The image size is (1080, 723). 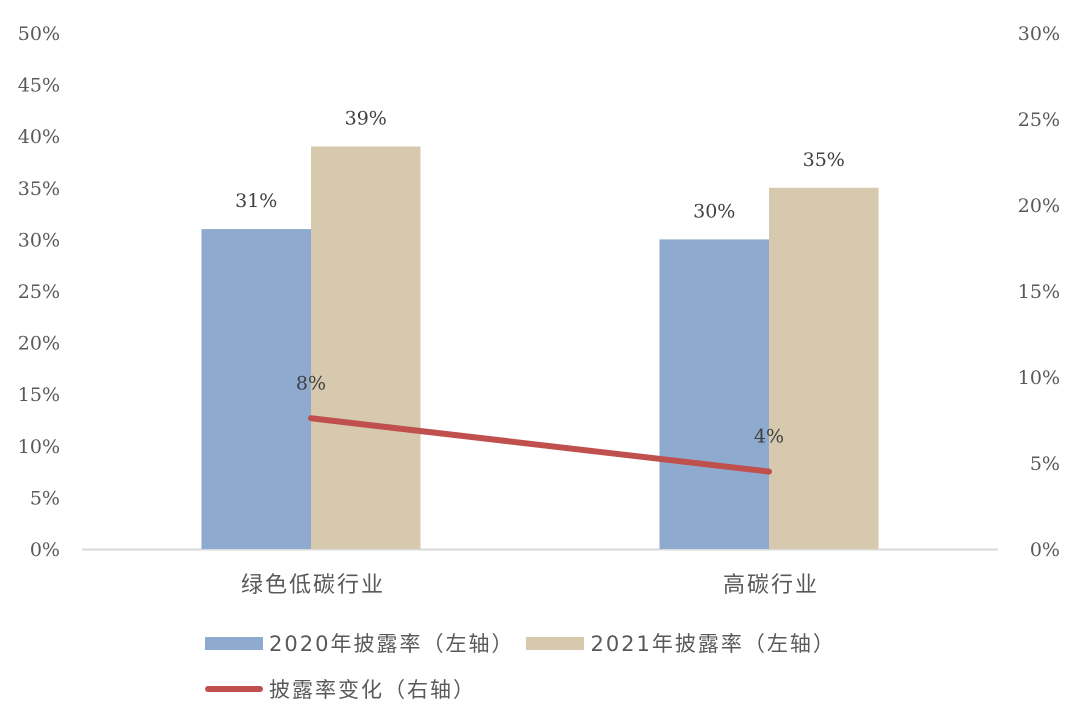 I want to click on legend-label-change: 披露率变化（右轴）, so click(x=372, y=690).